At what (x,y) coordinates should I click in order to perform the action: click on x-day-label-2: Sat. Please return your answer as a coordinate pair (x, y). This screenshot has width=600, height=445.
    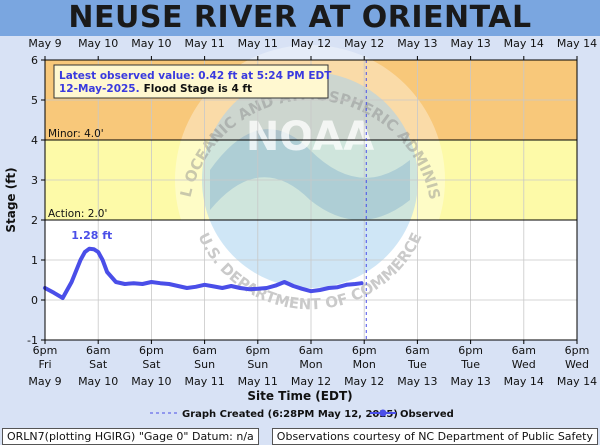
    Looking at the image, I should click on (151, 364).